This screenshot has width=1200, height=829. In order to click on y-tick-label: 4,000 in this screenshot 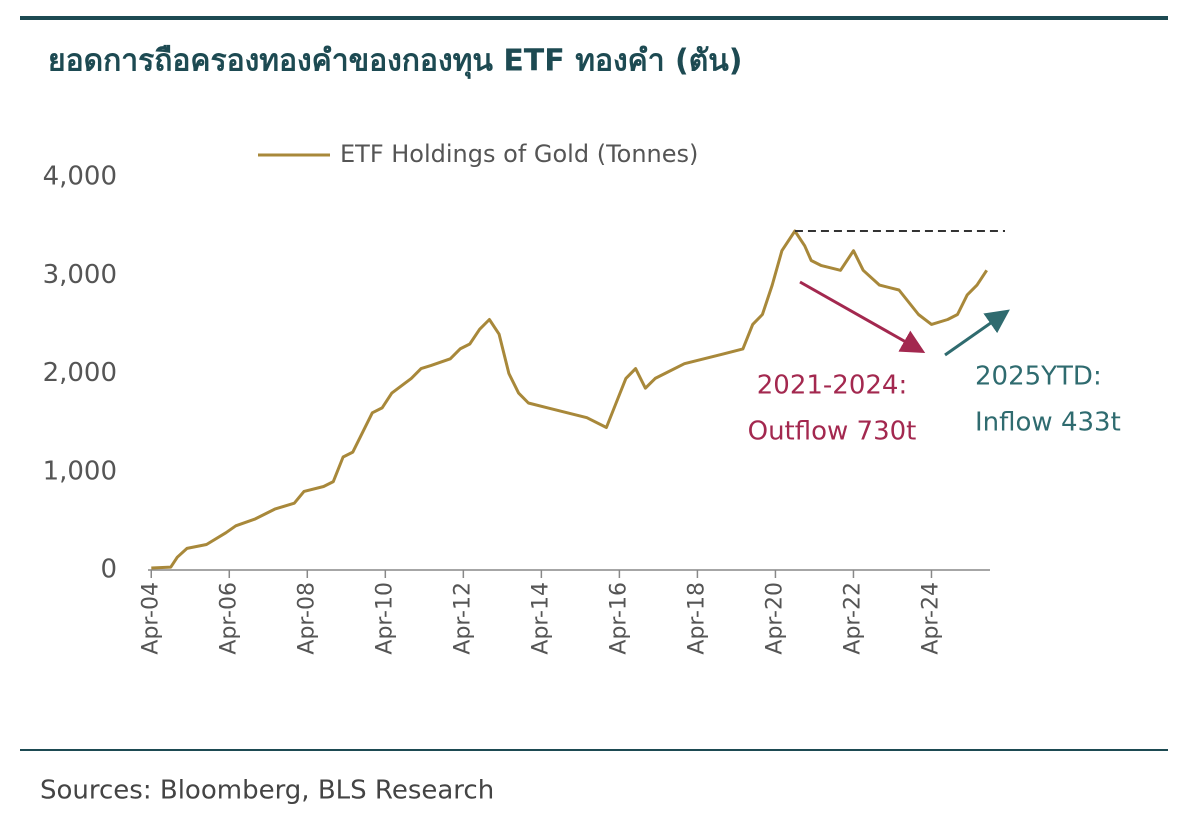, I will do `click(80, 177)`.